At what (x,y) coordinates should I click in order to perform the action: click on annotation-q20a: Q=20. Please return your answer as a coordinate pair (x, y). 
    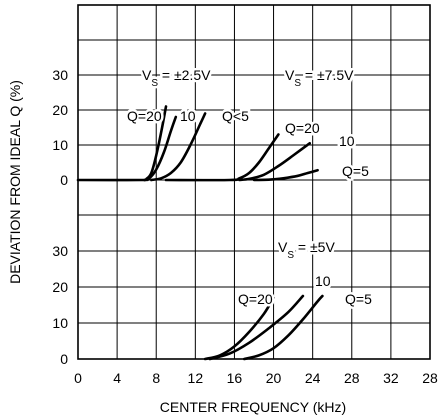
    Looking at the image, I should click on (144, 116).